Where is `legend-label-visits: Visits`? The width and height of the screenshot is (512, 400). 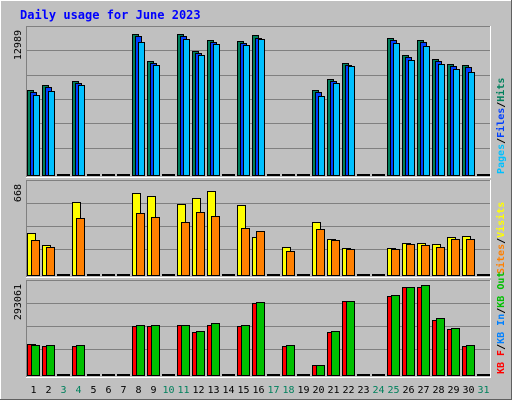 legend-label-visits: Visits is located at coordinates (501, 220).